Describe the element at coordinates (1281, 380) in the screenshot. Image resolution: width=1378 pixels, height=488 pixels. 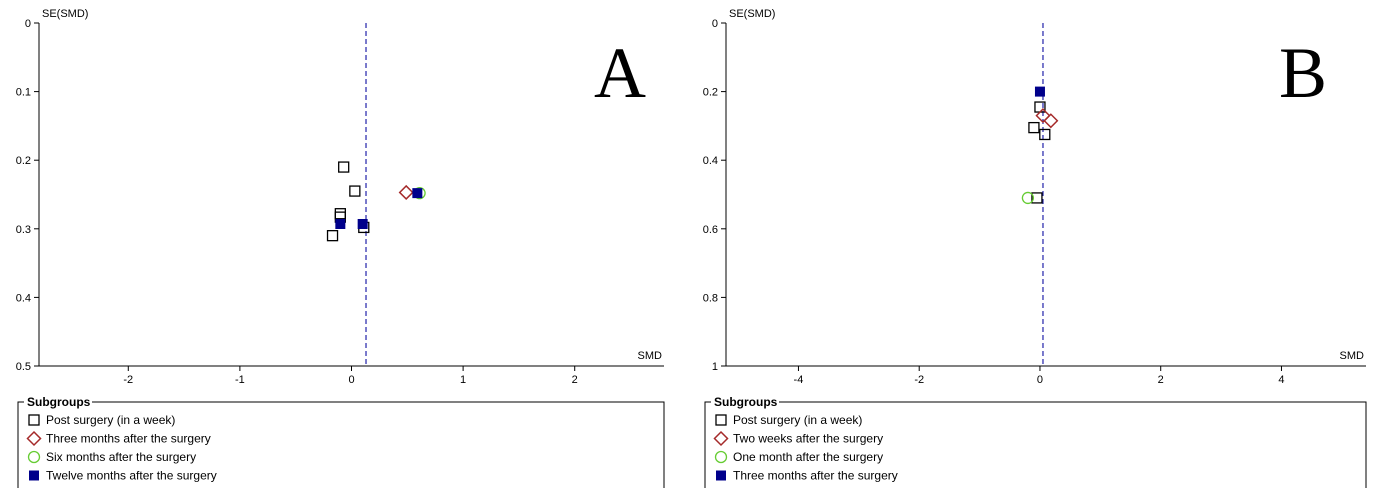
I see `x-tick-label: 4` at that location.